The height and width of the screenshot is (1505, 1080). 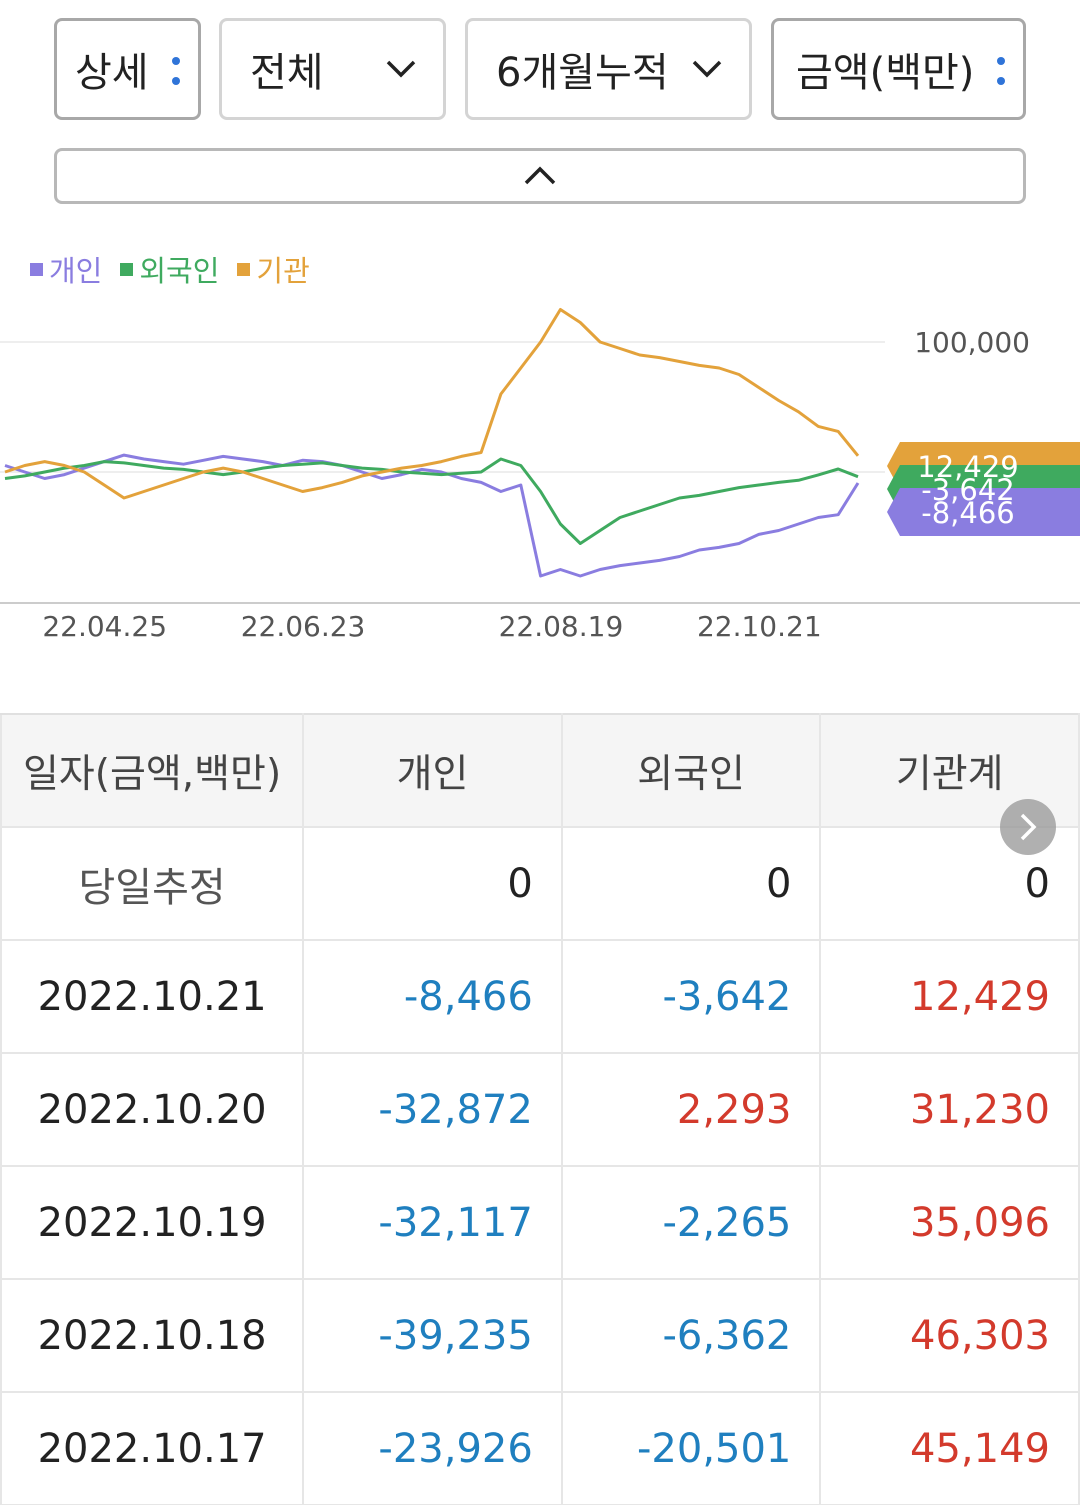 I want to click on table-row: 2022.10.18 -39,235 -6,362 46,303, so click(x=540, y=1335).